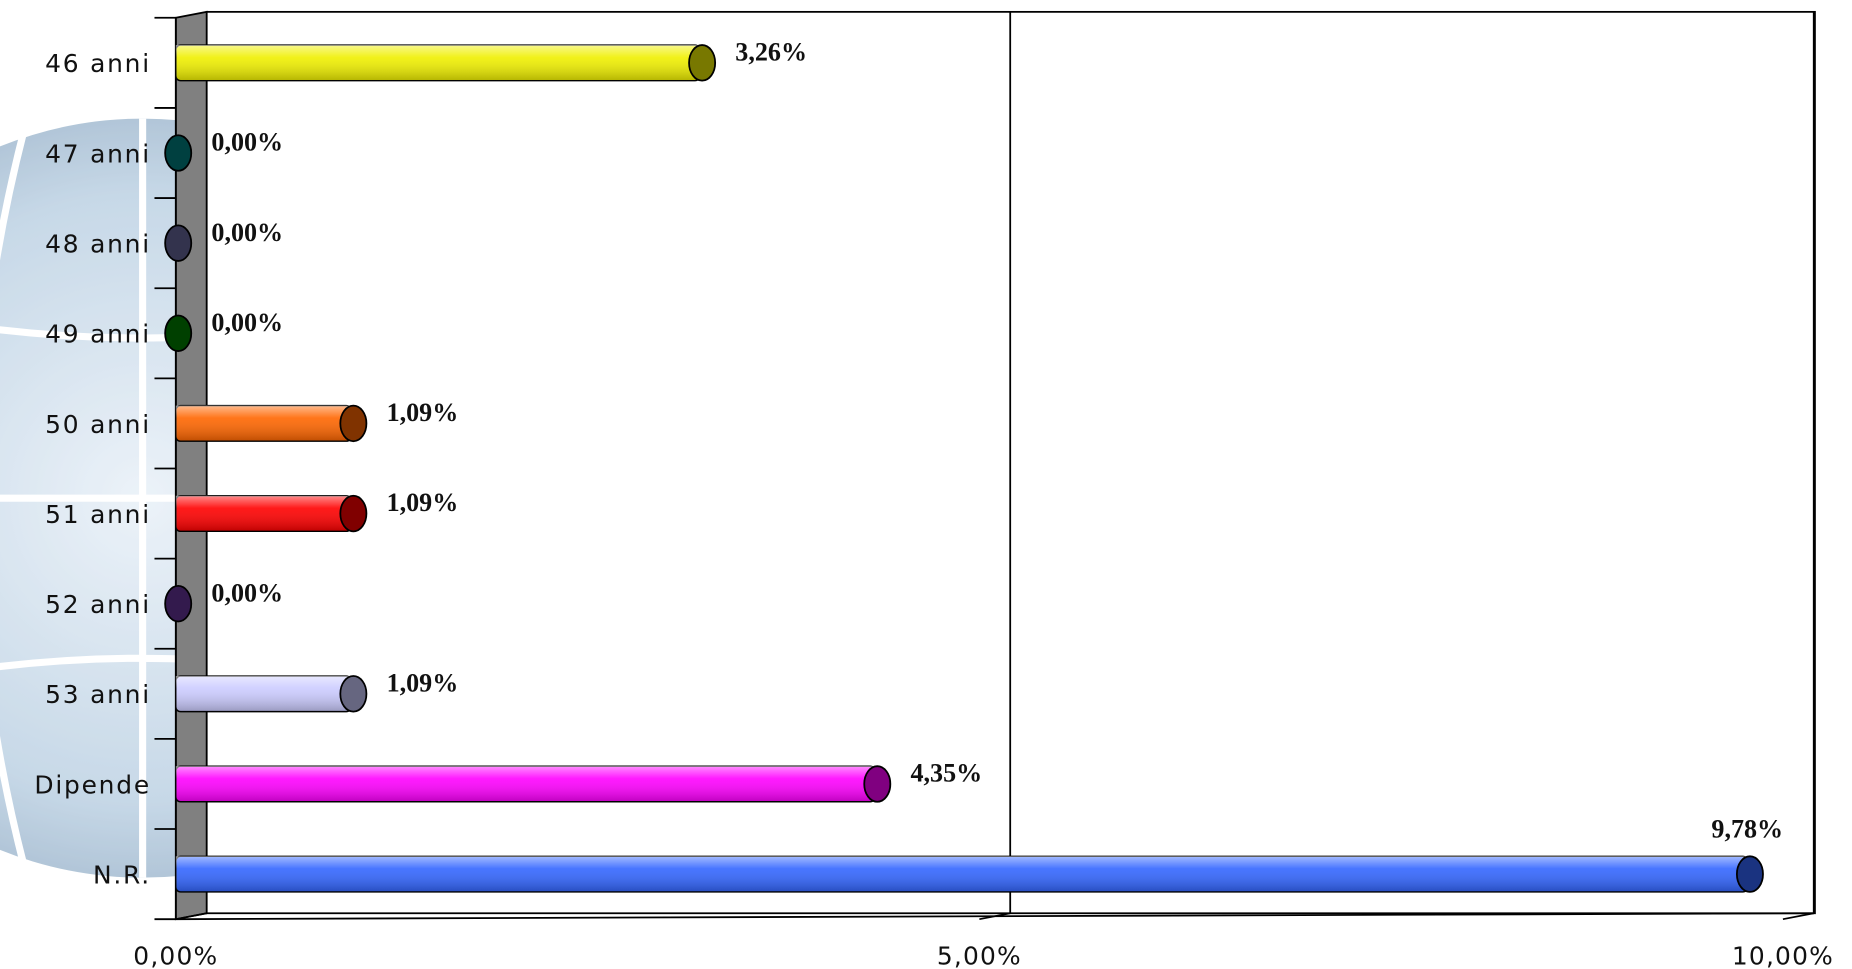 The width and height of the screenshot is (1852, 969). What do you see at coordinates (98, 424) in the screenshot?
I see `y-tick-label: 50 anni` at bounding box center [98, 424].